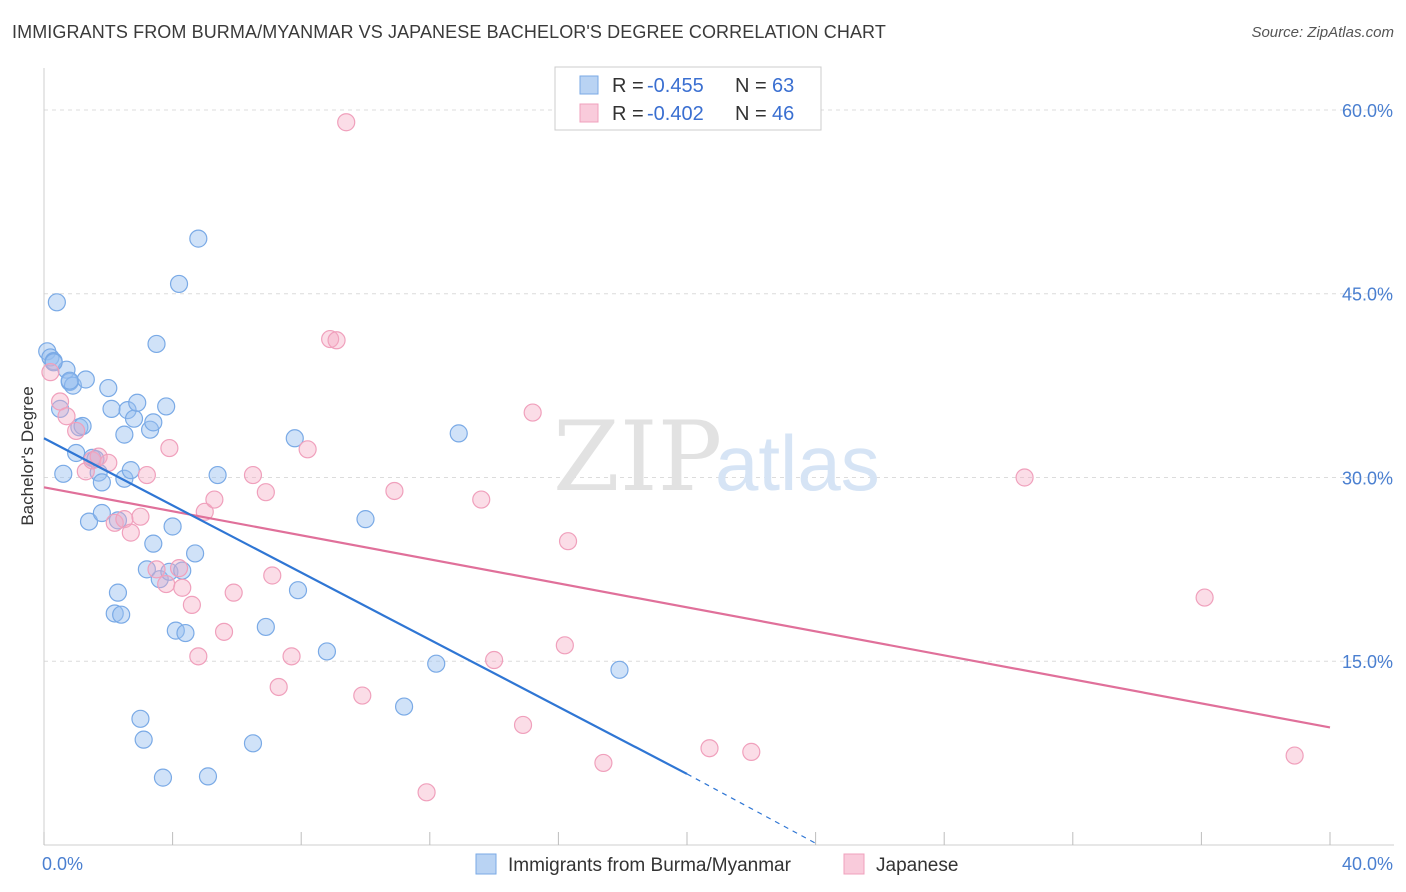 Image resolution: width=1406 pixels, height=892 pixels. Describe the element at coordinates (797, 463) in the screenshot. I see `watermark-atlas: atlas` at that location.